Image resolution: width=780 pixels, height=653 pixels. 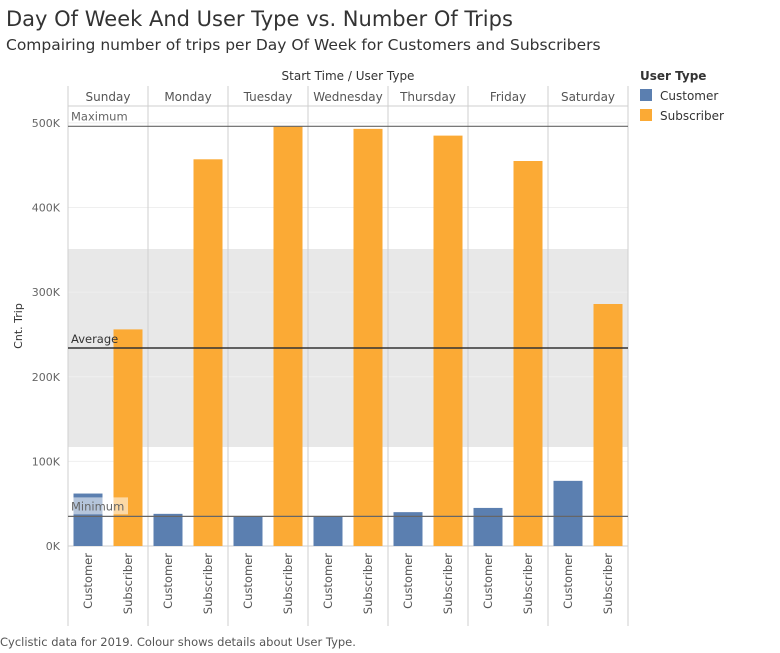 I want to click on reference-label-maximum: Maximum, so click(x=99, y=116).